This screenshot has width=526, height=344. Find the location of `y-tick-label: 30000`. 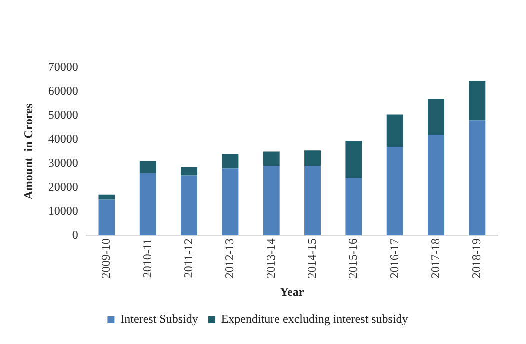

y-tick-label: 30000 is located at coordinates (63, 163).